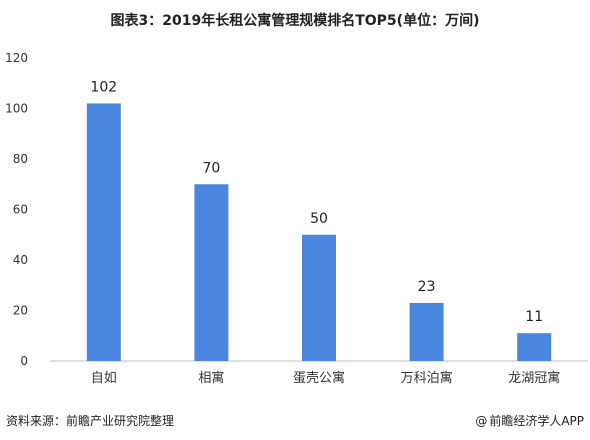 Image resolution: width=590 pixels, height=440 pixels. Describe the element at coordinates (534, 378) in the screenshot. I see `x-tick-label: 龙湖冠寓` at that location.